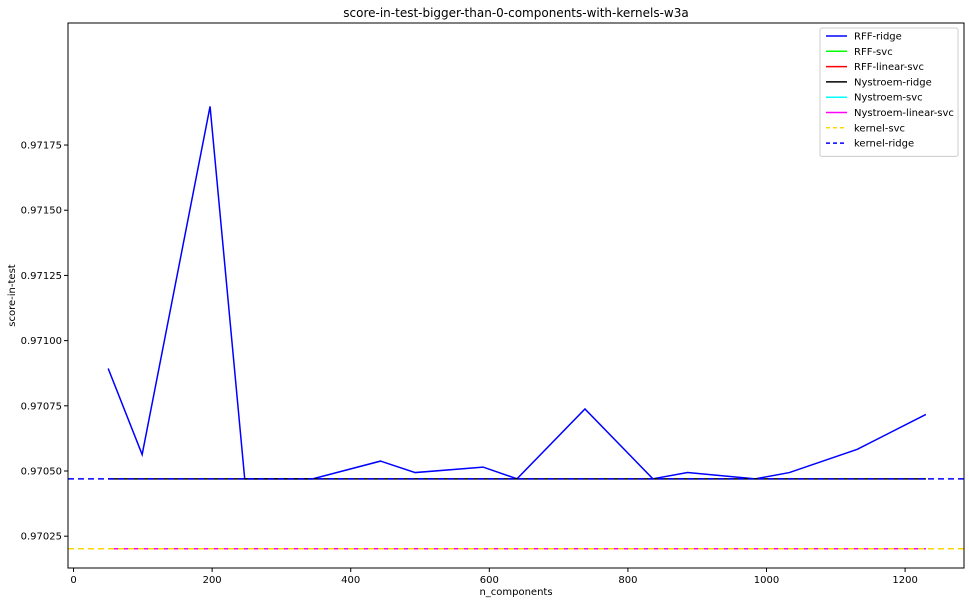 Image resolution: width=969 pixels, height=605 pixels. Describe the element at coordinates (41, 211) in the screenshot. I see `y-tick-label: 0.97150` at that location.